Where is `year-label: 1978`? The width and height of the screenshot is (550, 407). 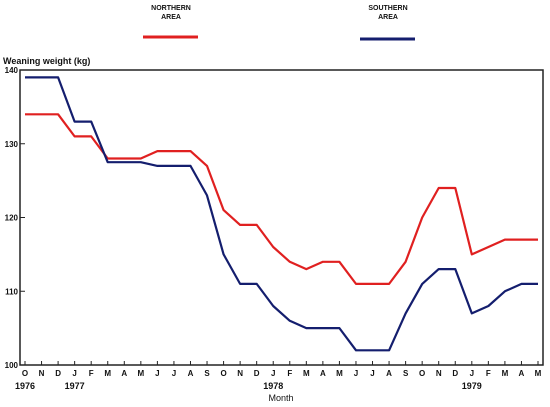 year-label: 1978 is located at coordinates (273, 386).